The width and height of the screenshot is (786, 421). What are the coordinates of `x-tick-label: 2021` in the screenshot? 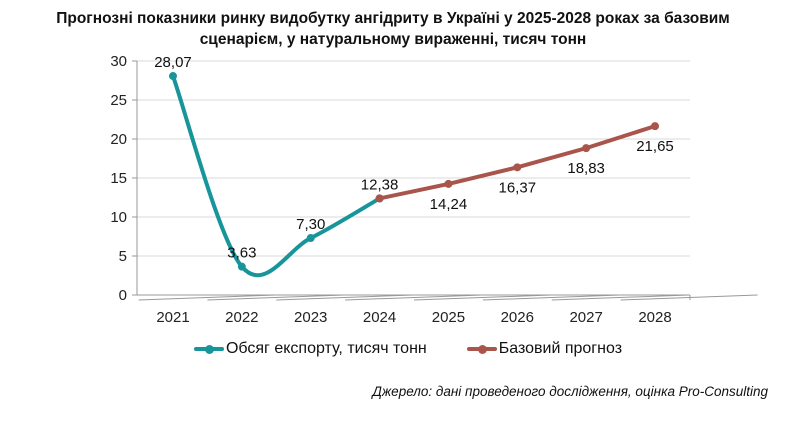 It's located at (172, 317).